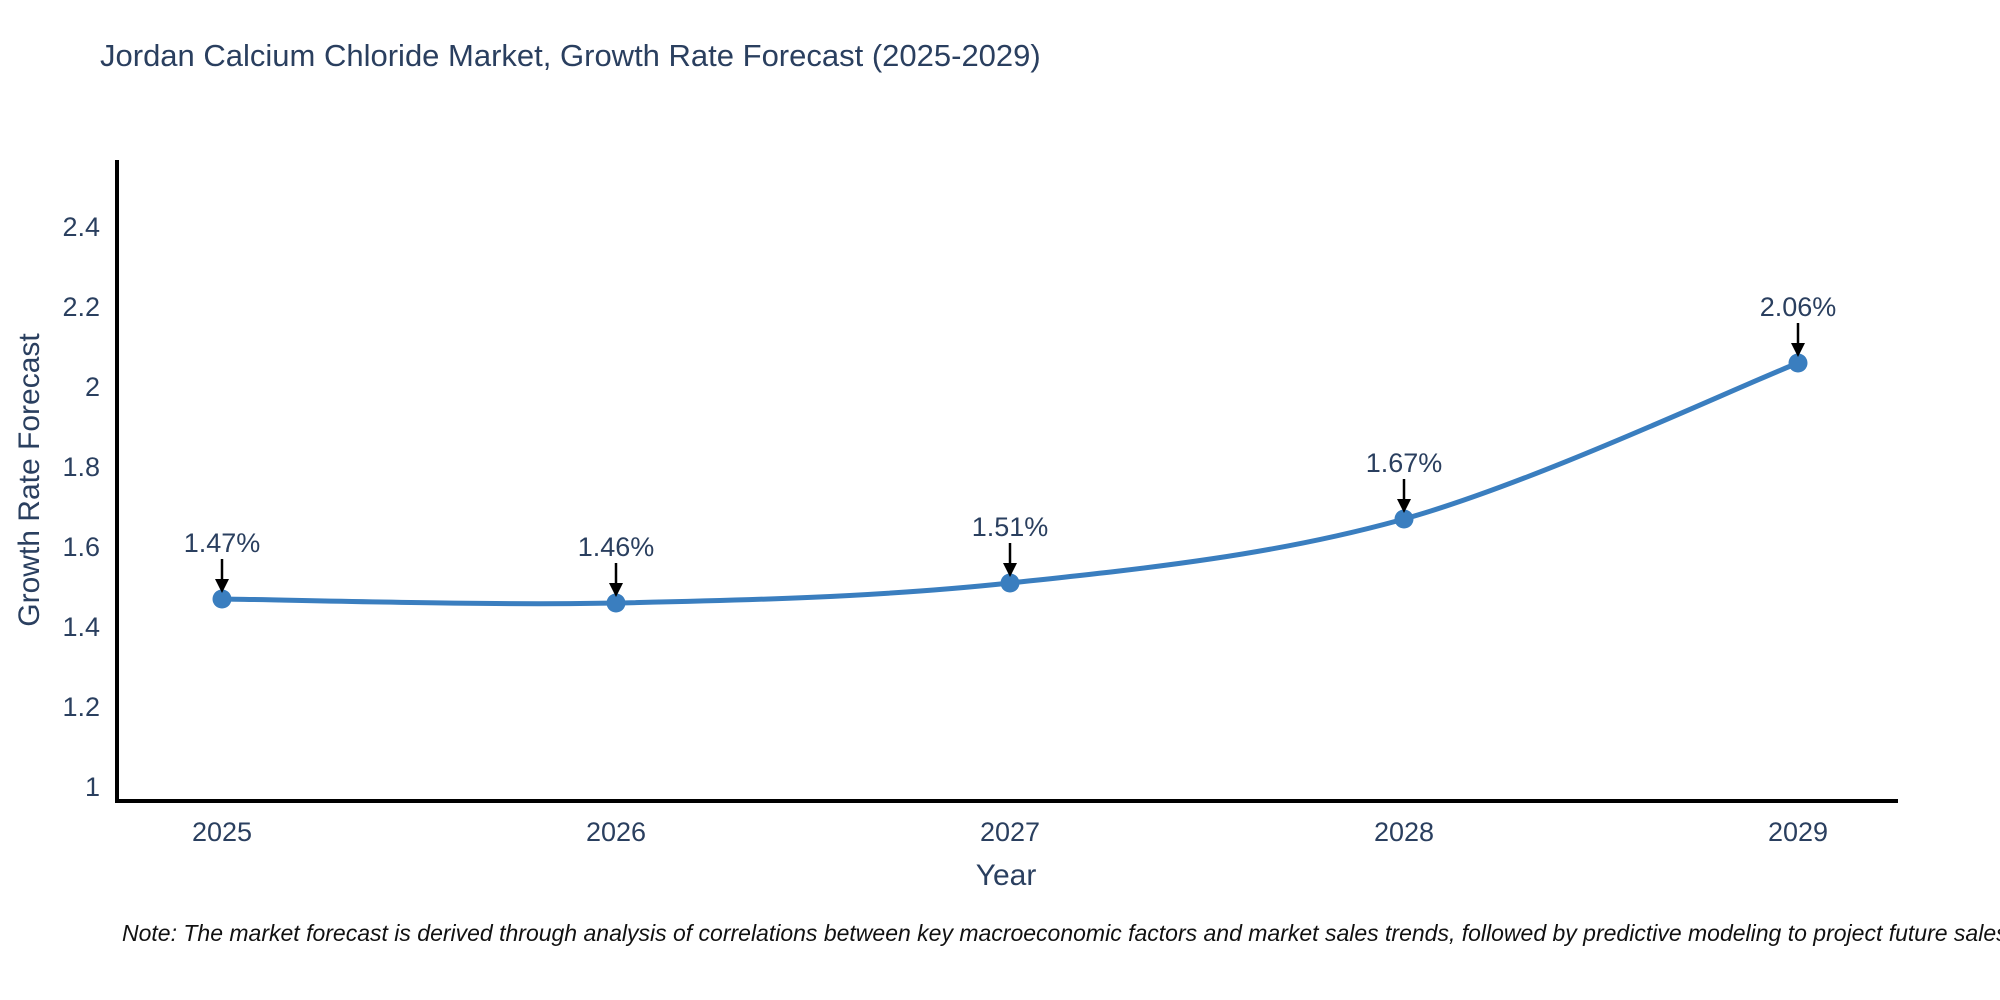 The width and height of the screenshot is (2000, 1000). Describe the element at coordinates (222, 543) in the screenshot. I see `annotation-label: 1.47%` at that location.